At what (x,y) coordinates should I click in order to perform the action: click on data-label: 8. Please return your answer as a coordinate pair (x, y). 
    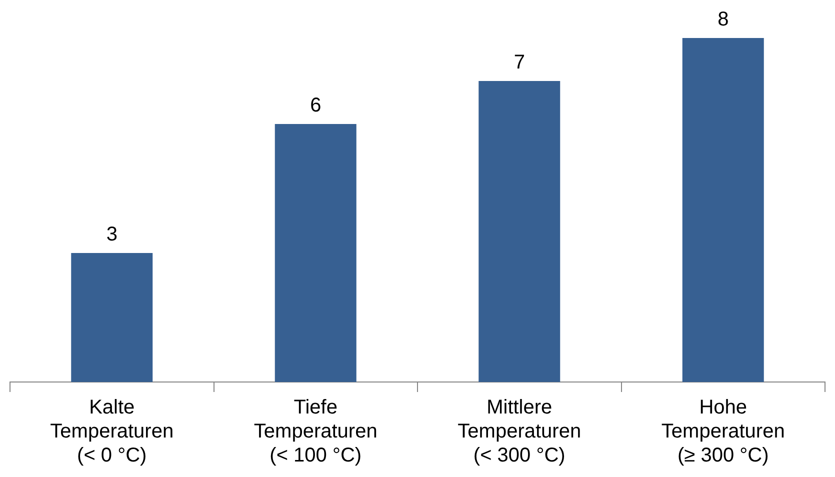
    Looking at the image, I should click on (723, 19).